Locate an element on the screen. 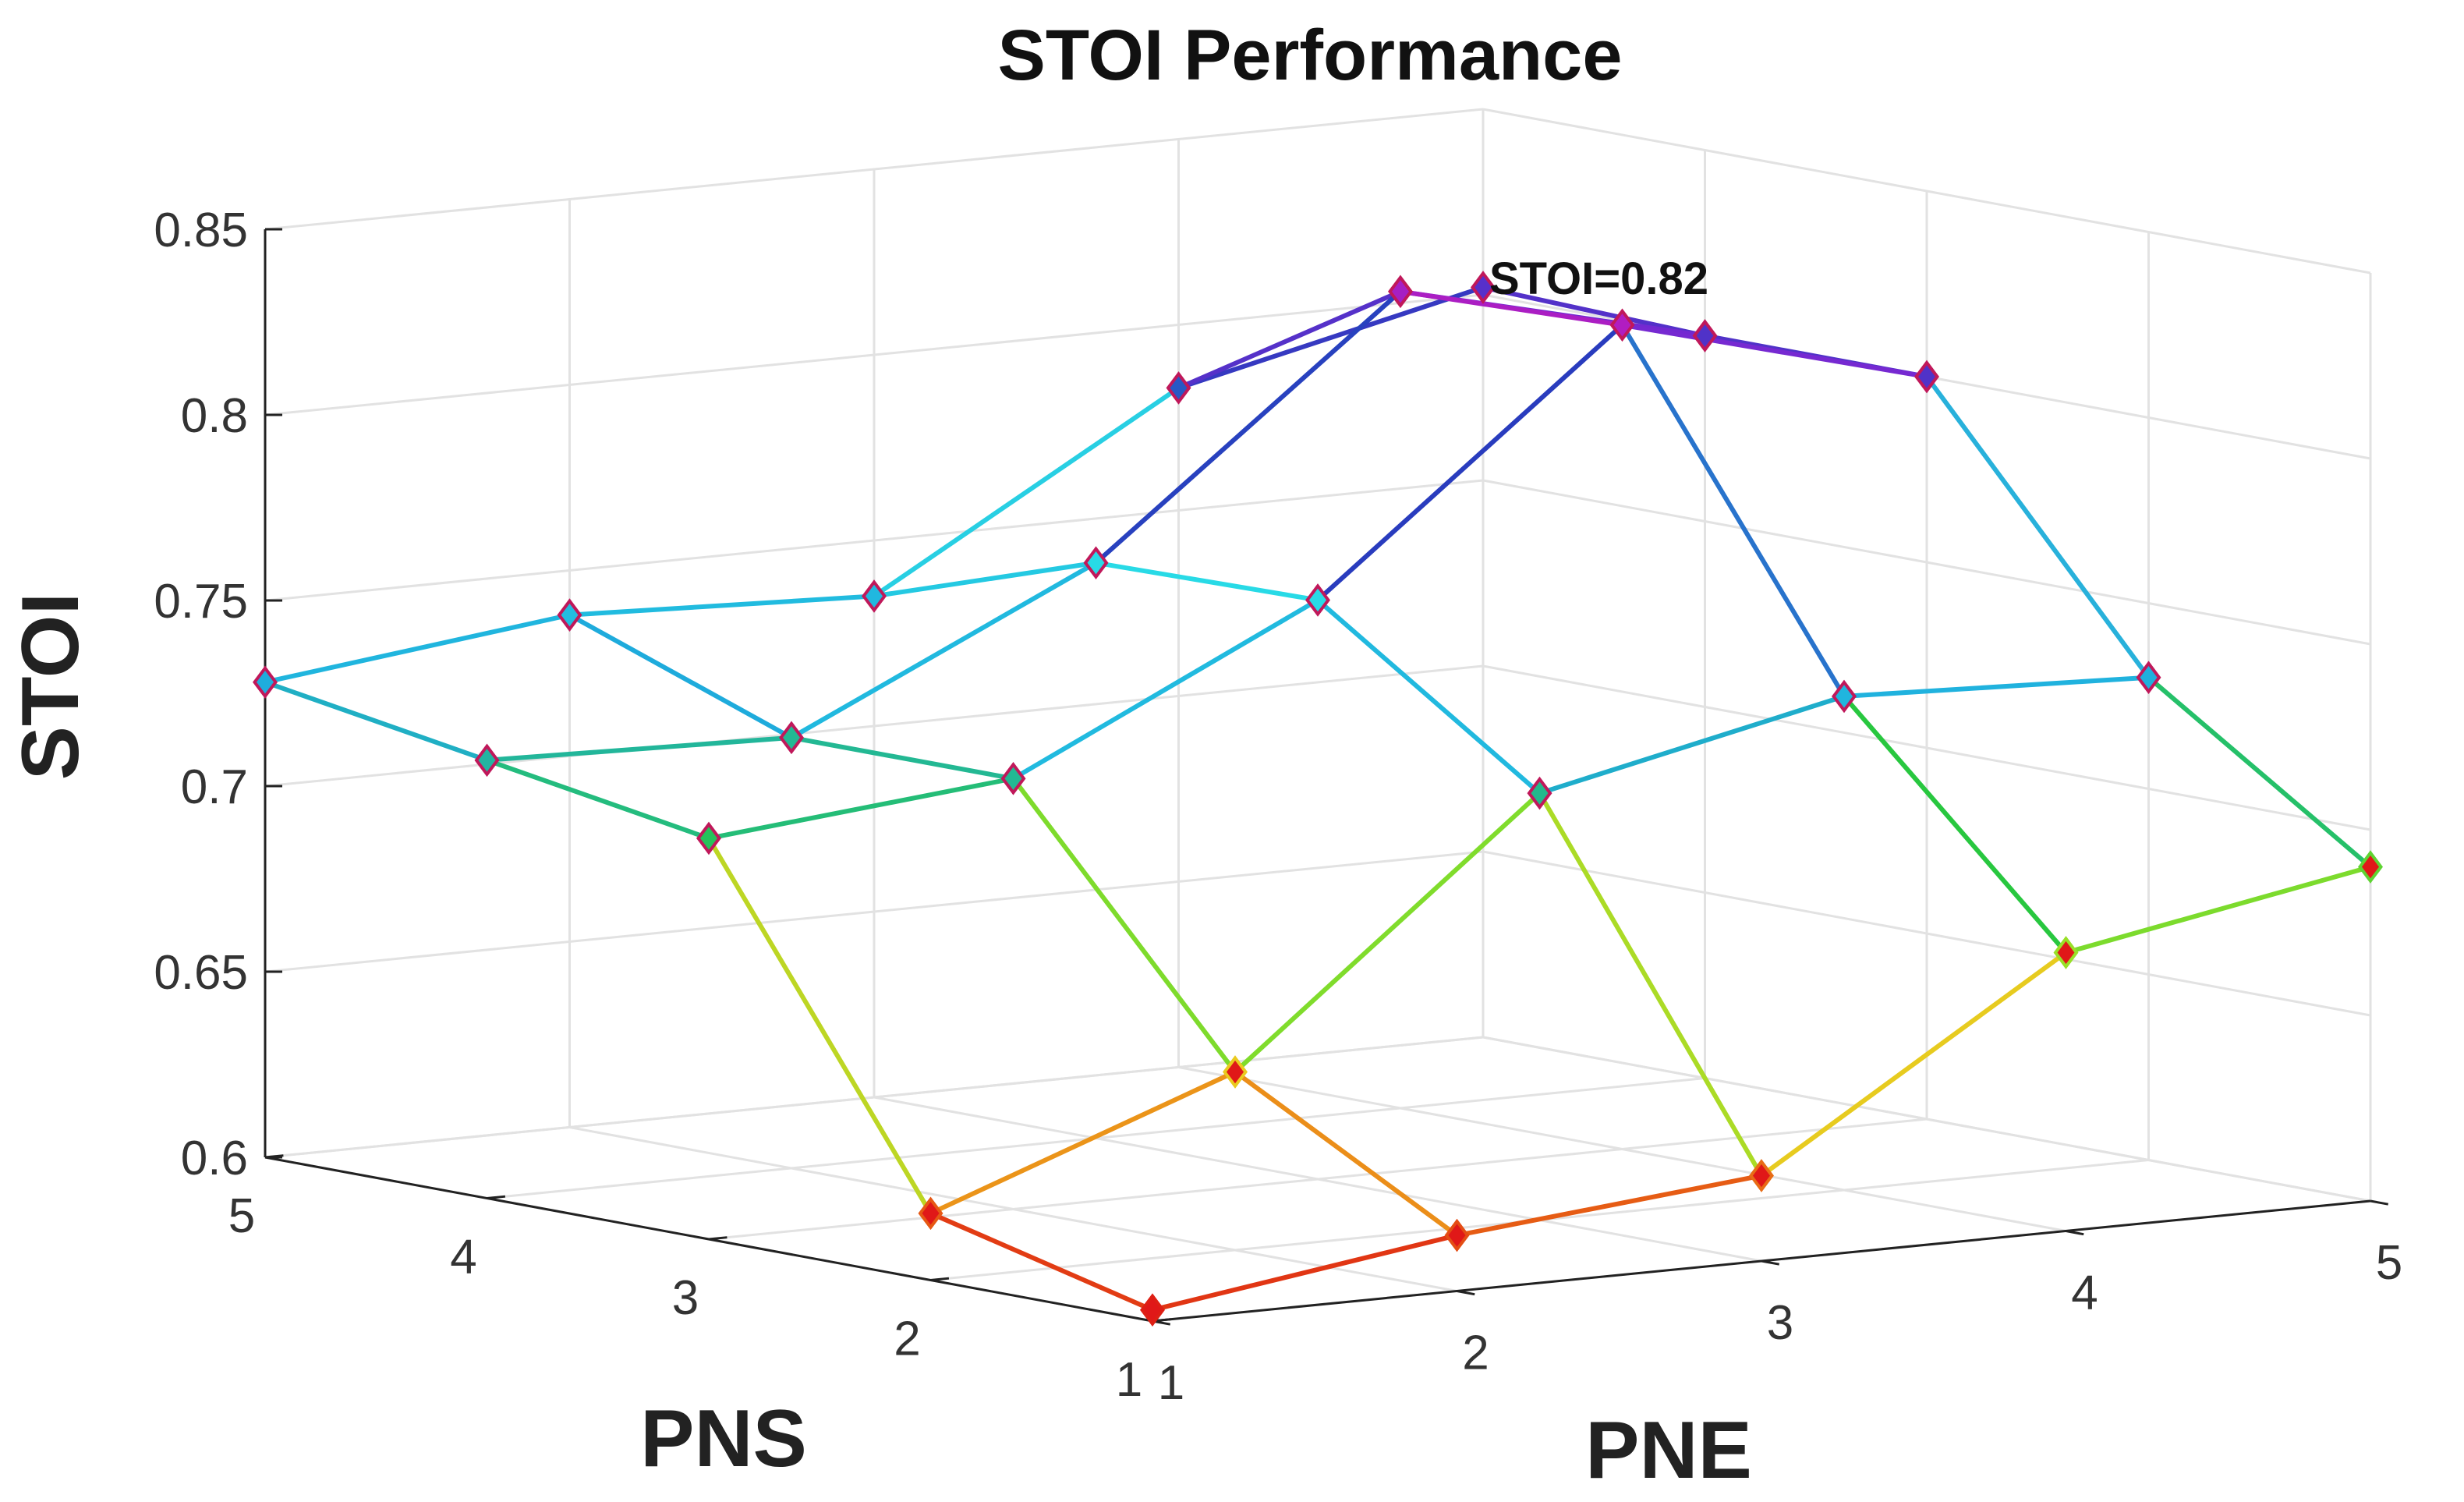  y-tick-label: 5 is located at coordinates (242, 1216).